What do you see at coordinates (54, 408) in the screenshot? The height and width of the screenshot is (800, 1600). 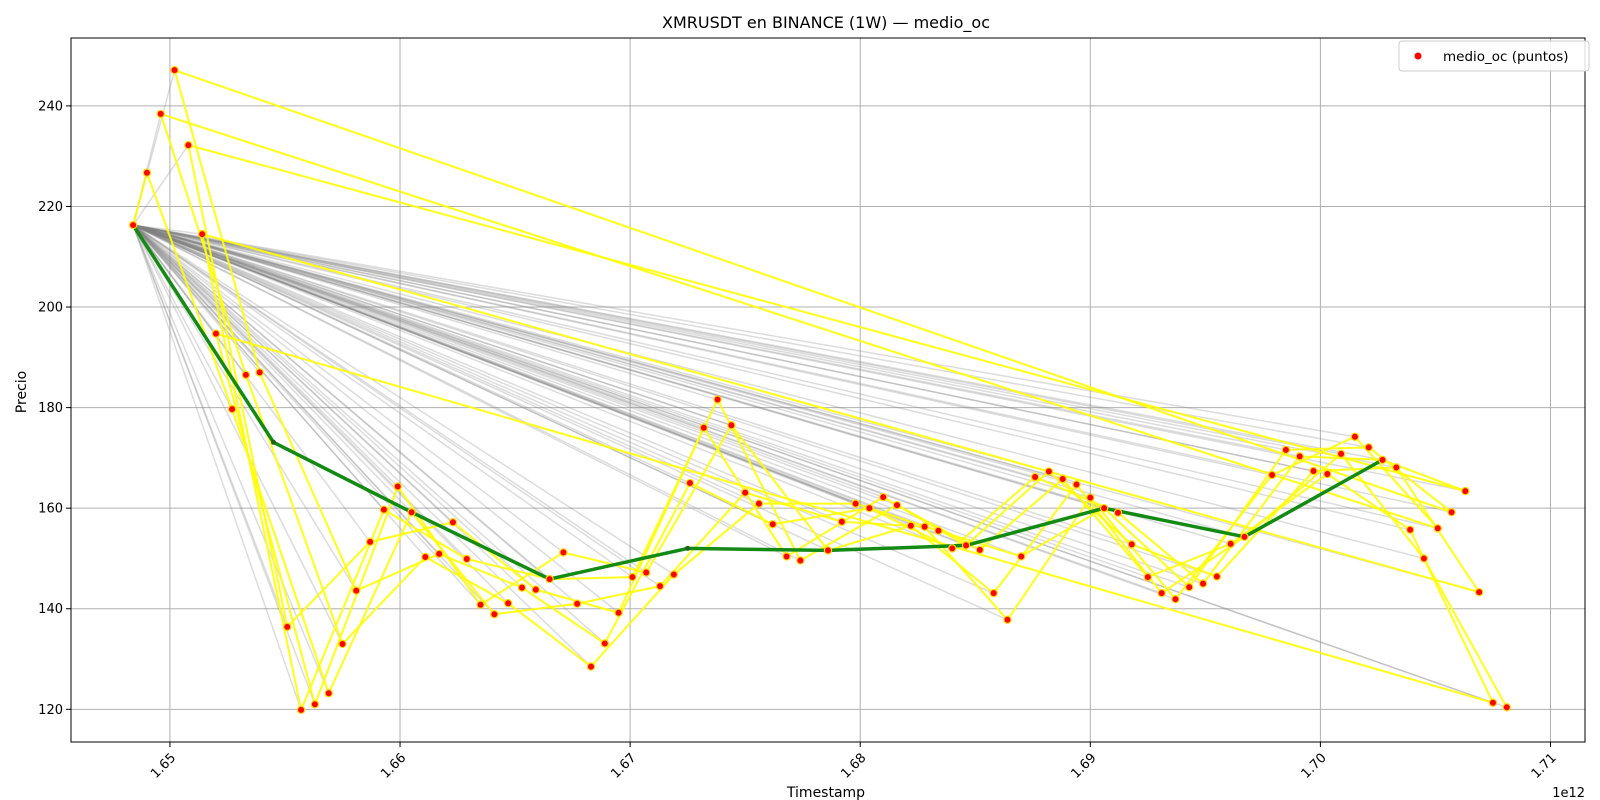 I see `y-axis-ticks: 120 140 160 180 200 220 240` at bounding box center [54, 408].